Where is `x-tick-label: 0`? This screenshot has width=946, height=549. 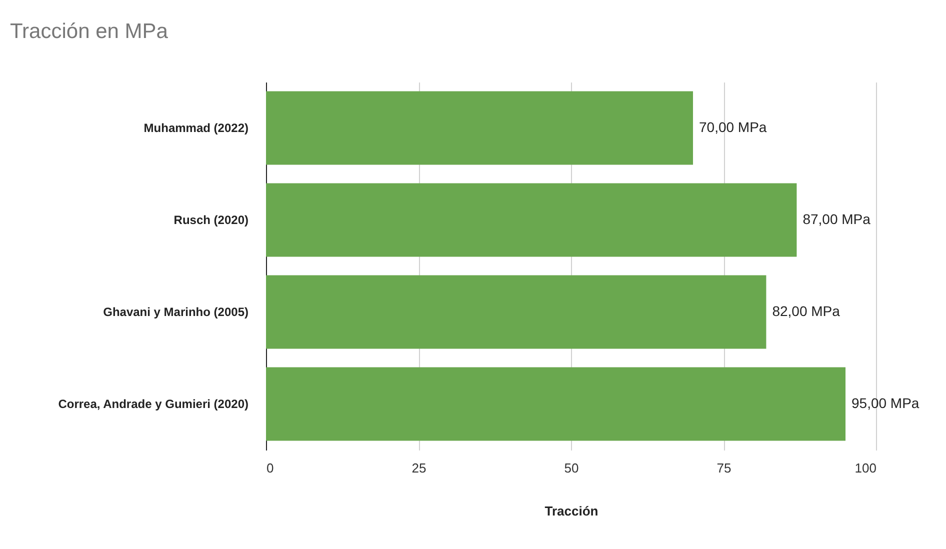 x-tick-label: 0 is located at coordinates (270, 468).